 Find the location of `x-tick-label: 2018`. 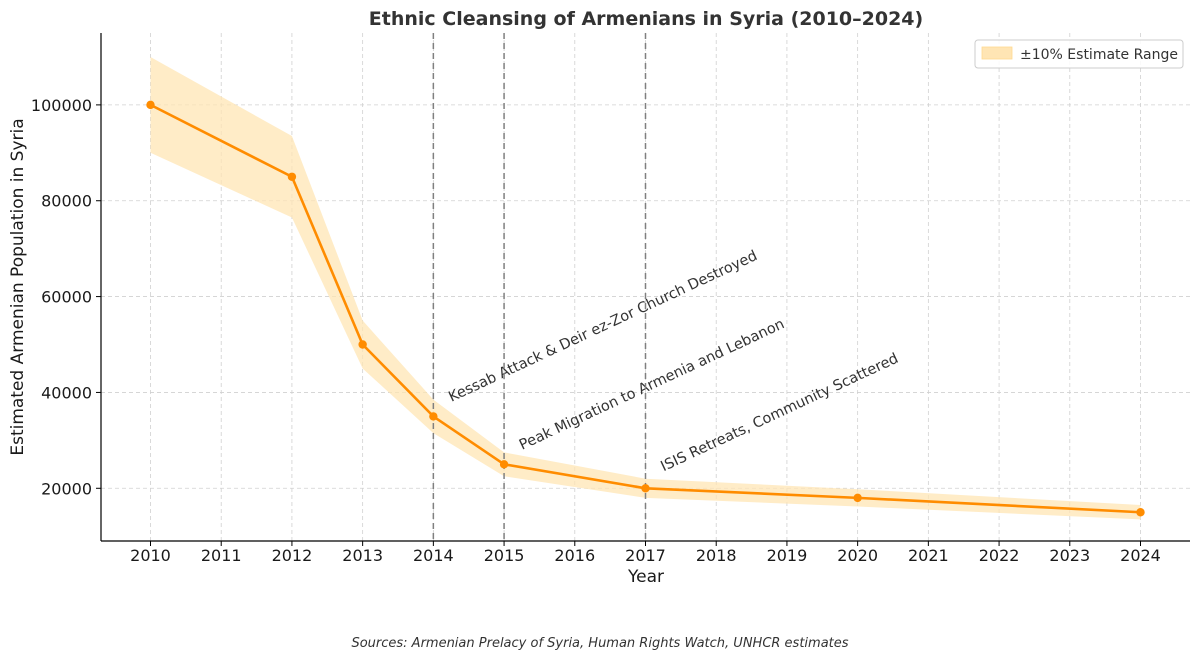

x-tick-label: 2018 is located at coordinates (716, 555).